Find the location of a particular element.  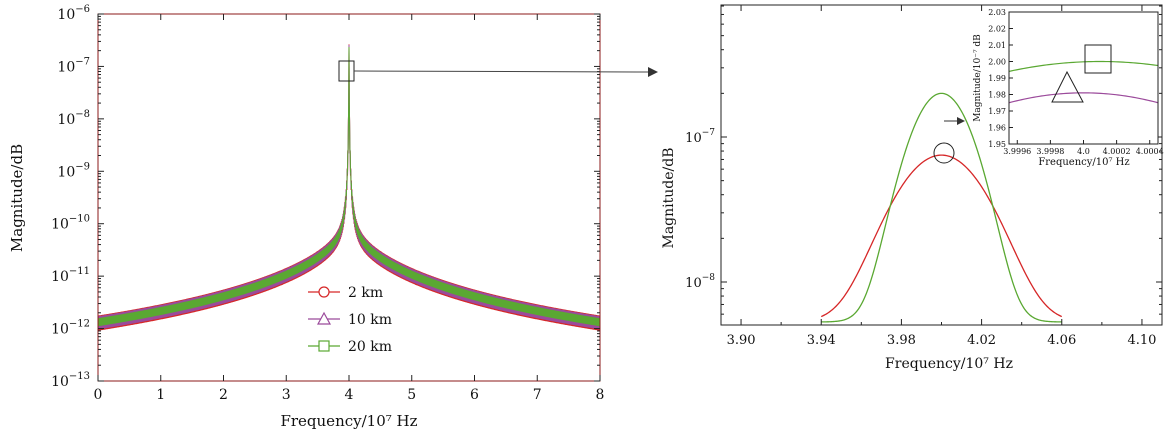

left-x-tick-label: 2 is located at coordinates (223, 395).